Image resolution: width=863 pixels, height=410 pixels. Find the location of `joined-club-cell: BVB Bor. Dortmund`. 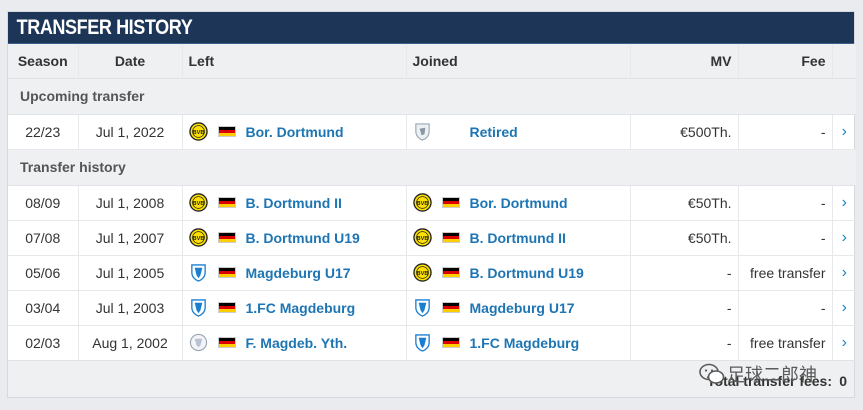

joined-club-cell: BVB Bor. Dortmund is located at coordinates (518, 203).